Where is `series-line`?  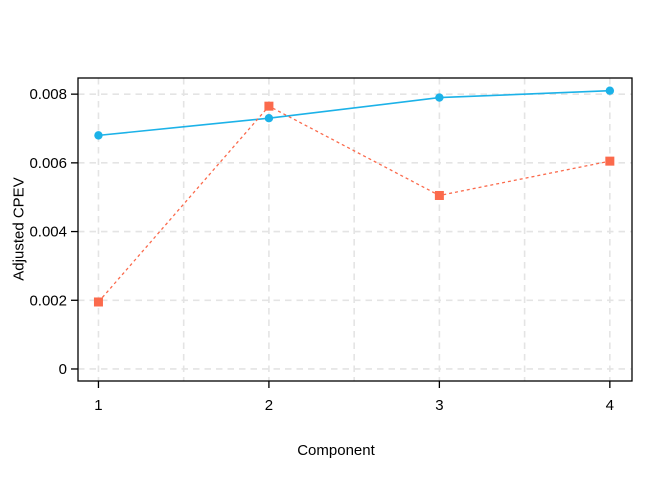 series-line is located at coordinates (354, 113).